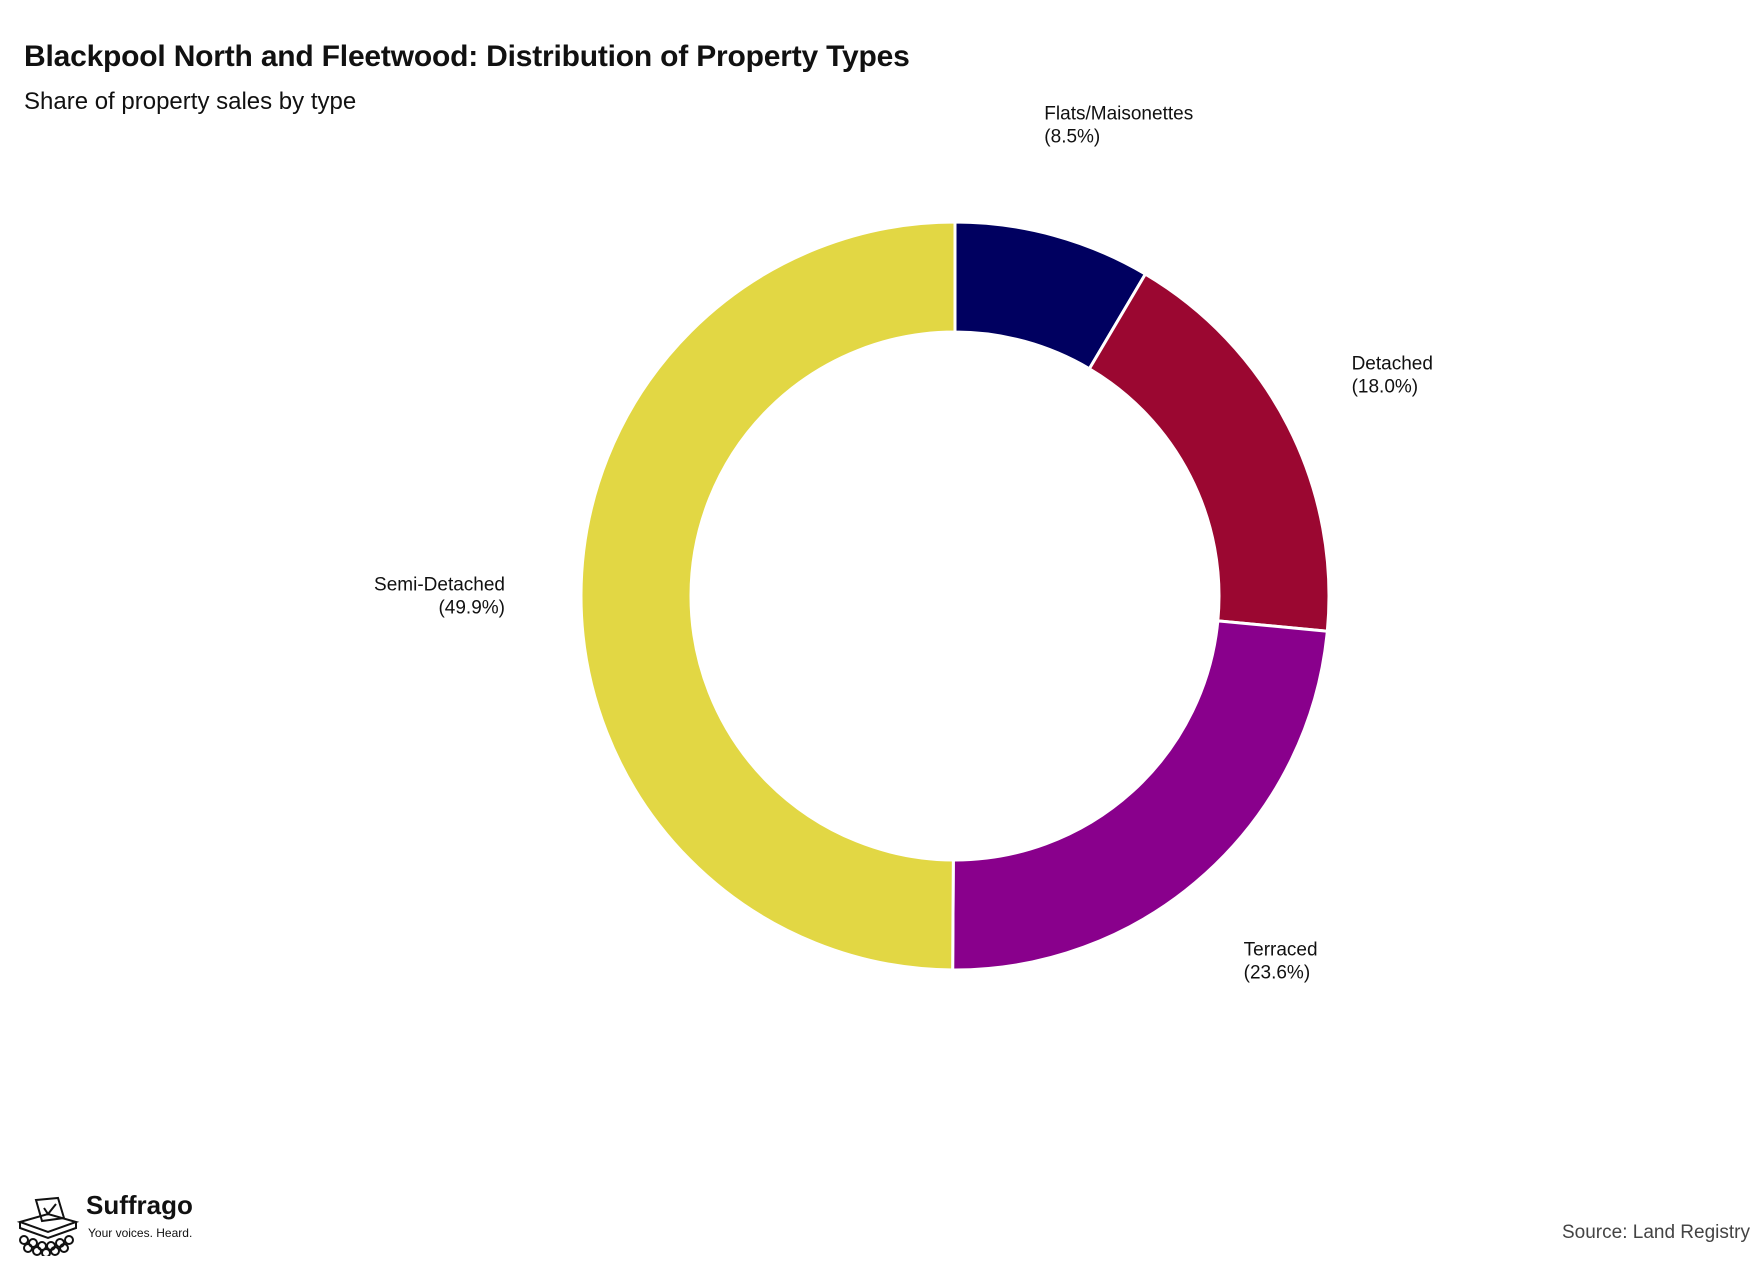 The width and height of the screenshot is (1758, 1265). What do you see at coordinates (1656, 1232) in the screenshot?
I see `source-note: Source: Land Registry` at bounding box center [1656, 1232].